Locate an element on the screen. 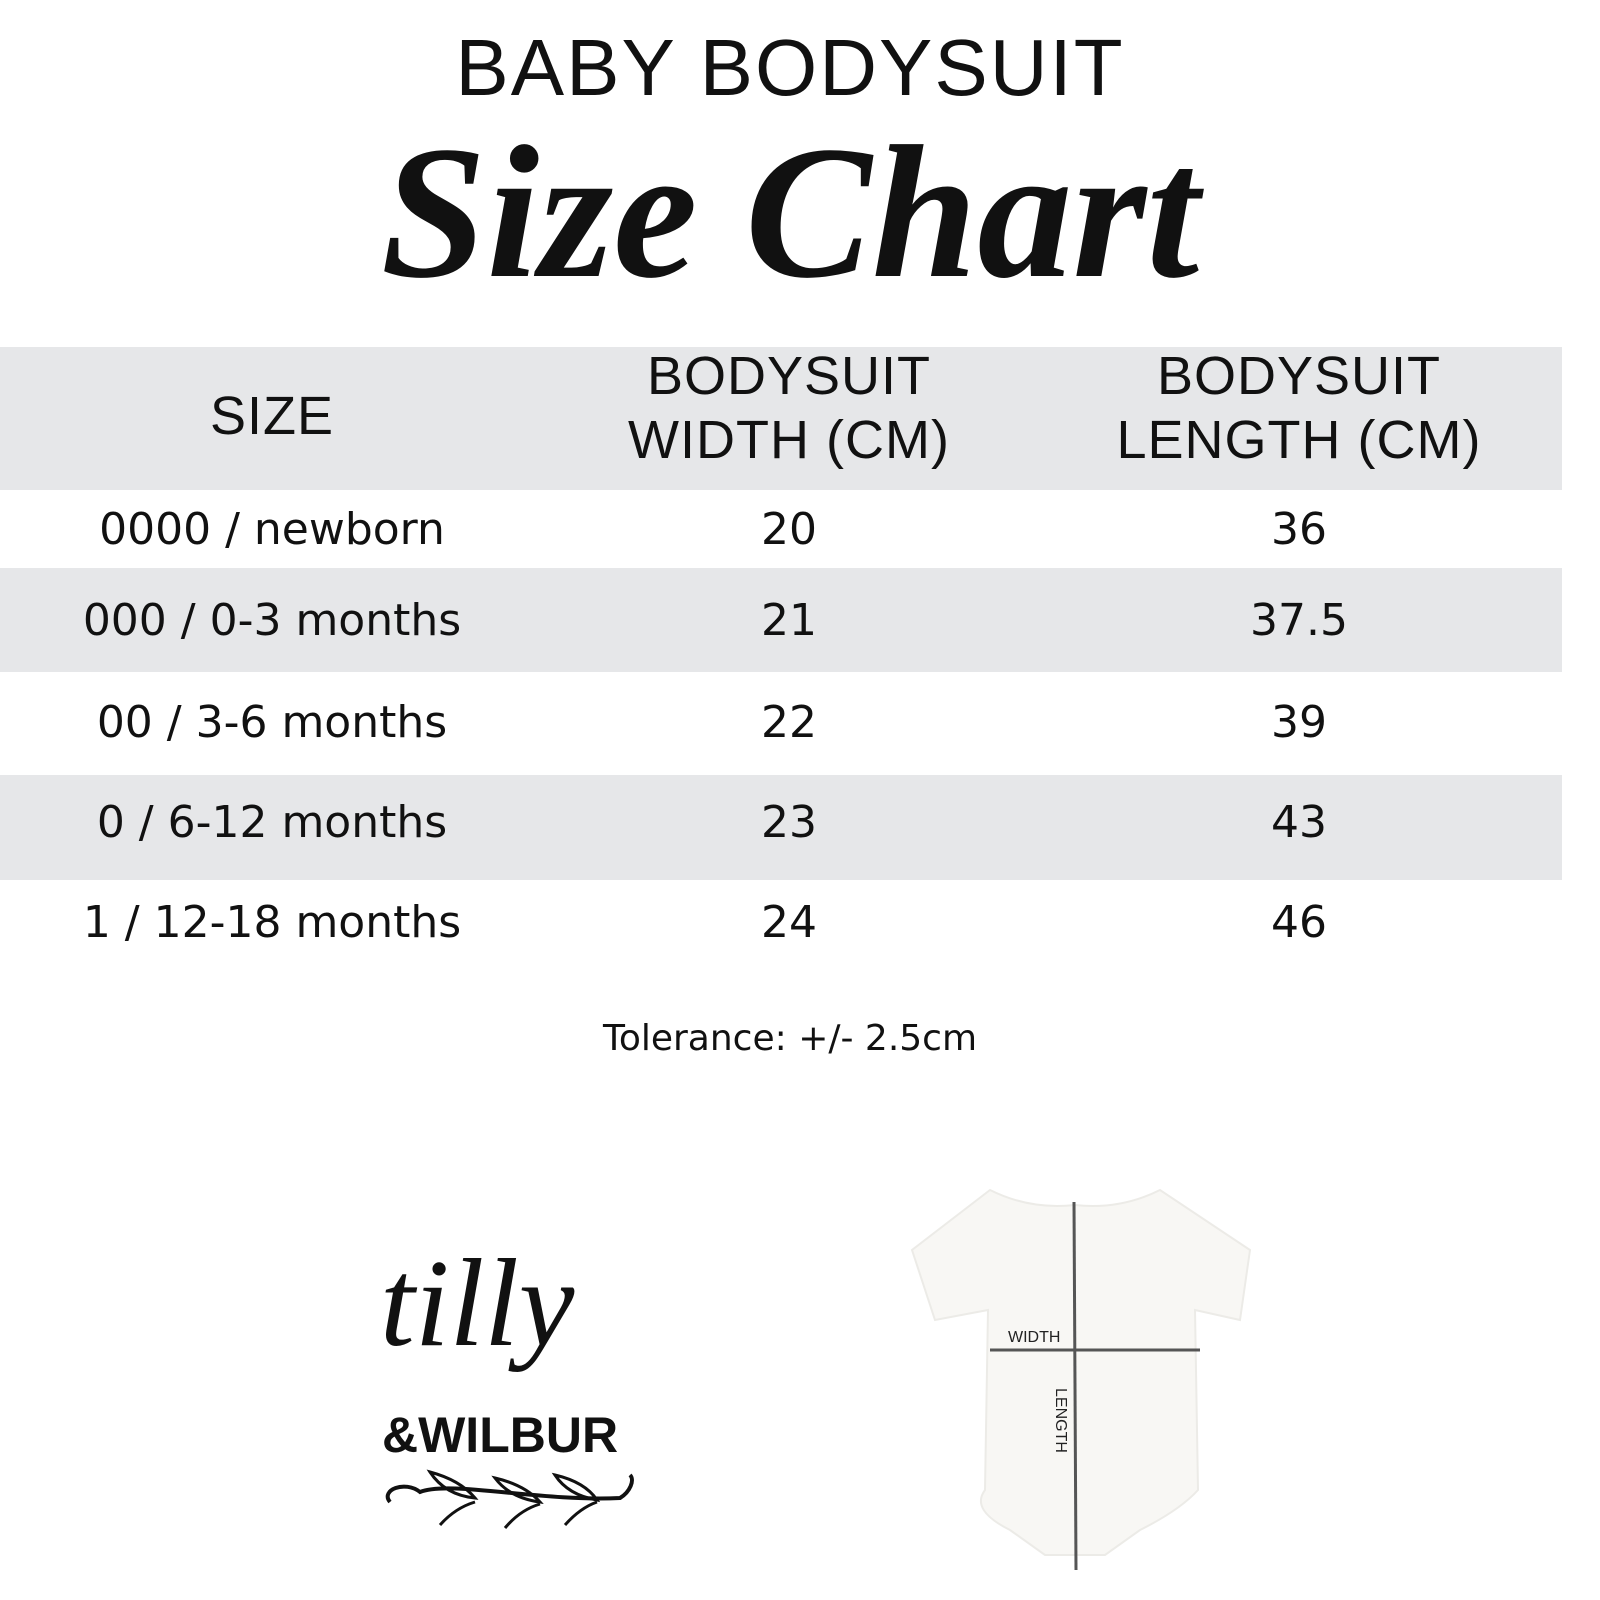 The width and height of the screenshot is (1600, 1600). width-label: WIDTH is located at coordinates (1034, 1337).